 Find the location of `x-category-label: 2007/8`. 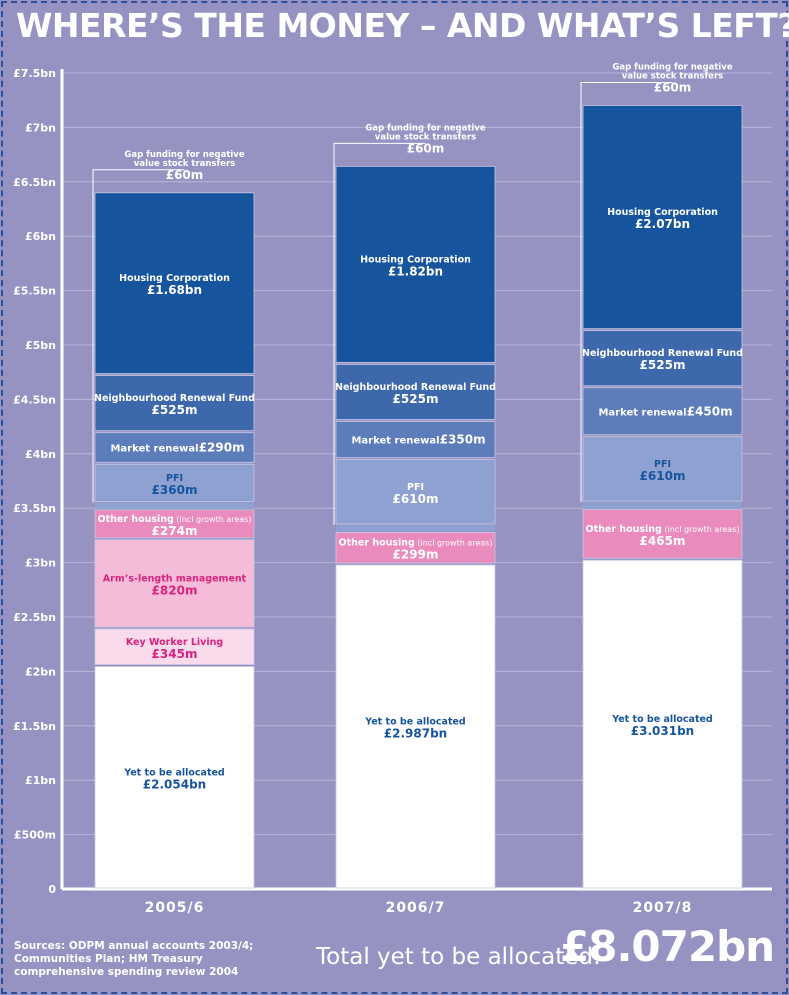

x-category-label: 2007/8 is located at coordinates (663, 908).